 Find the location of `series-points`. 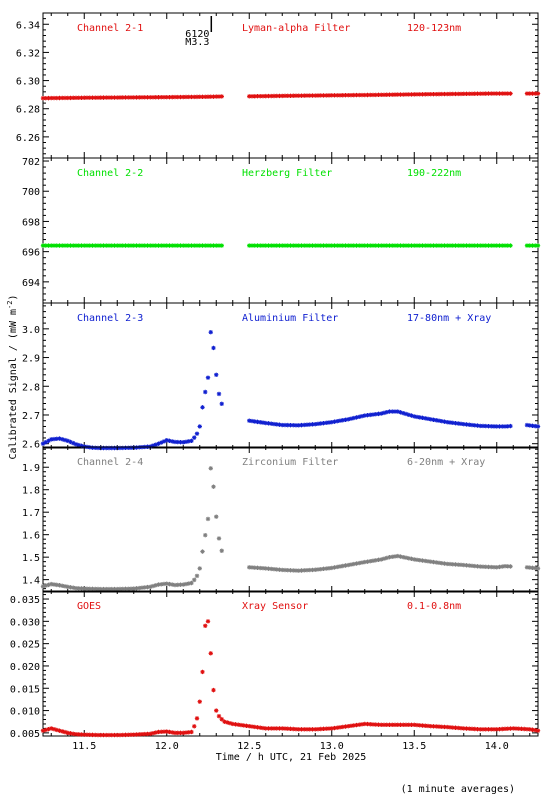

series-points is located at coordinates (290, 678).